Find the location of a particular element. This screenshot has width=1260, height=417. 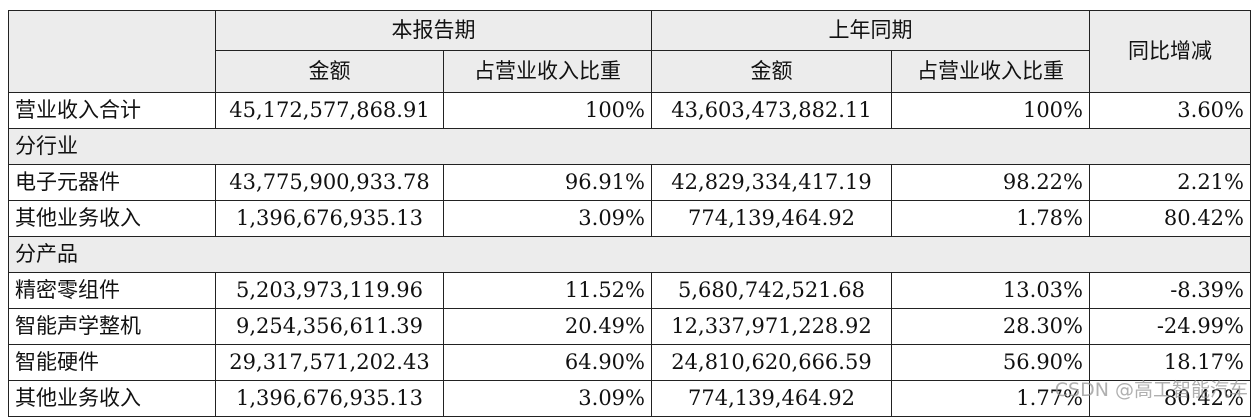

cell-current-amount: 9,254,356,611.39 is located at coordinates (329, 326).